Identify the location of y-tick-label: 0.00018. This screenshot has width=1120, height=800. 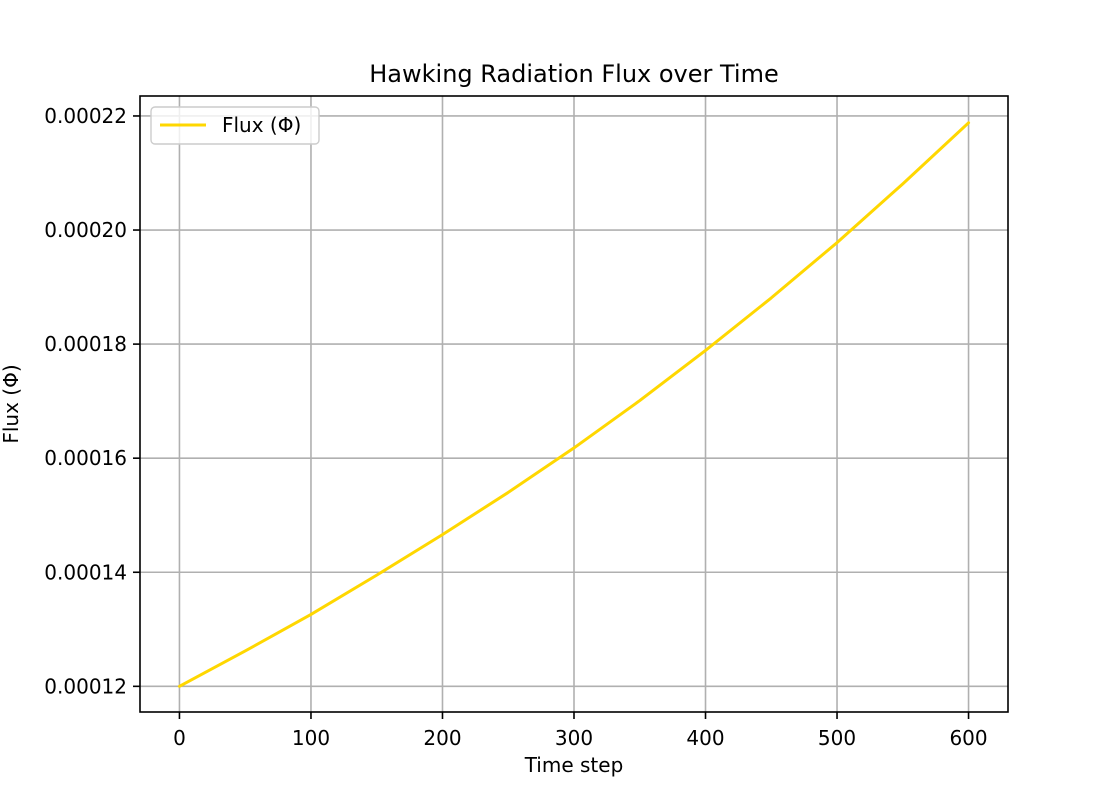
(85, 344).